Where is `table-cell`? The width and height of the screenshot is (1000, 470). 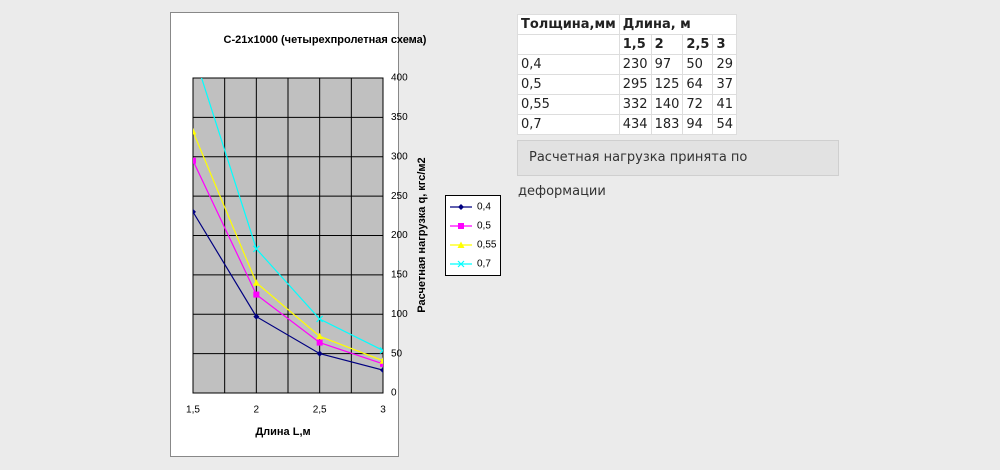
table-cell is located at coordinates (568, 44).